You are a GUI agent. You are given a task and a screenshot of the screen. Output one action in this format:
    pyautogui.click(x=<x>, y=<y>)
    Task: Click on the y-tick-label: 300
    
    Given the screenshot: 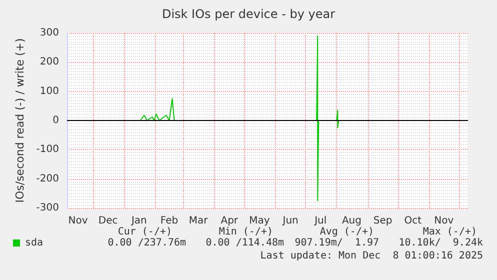 What is the action you would take?
    pyautogui.click(x=49, y=33)
    